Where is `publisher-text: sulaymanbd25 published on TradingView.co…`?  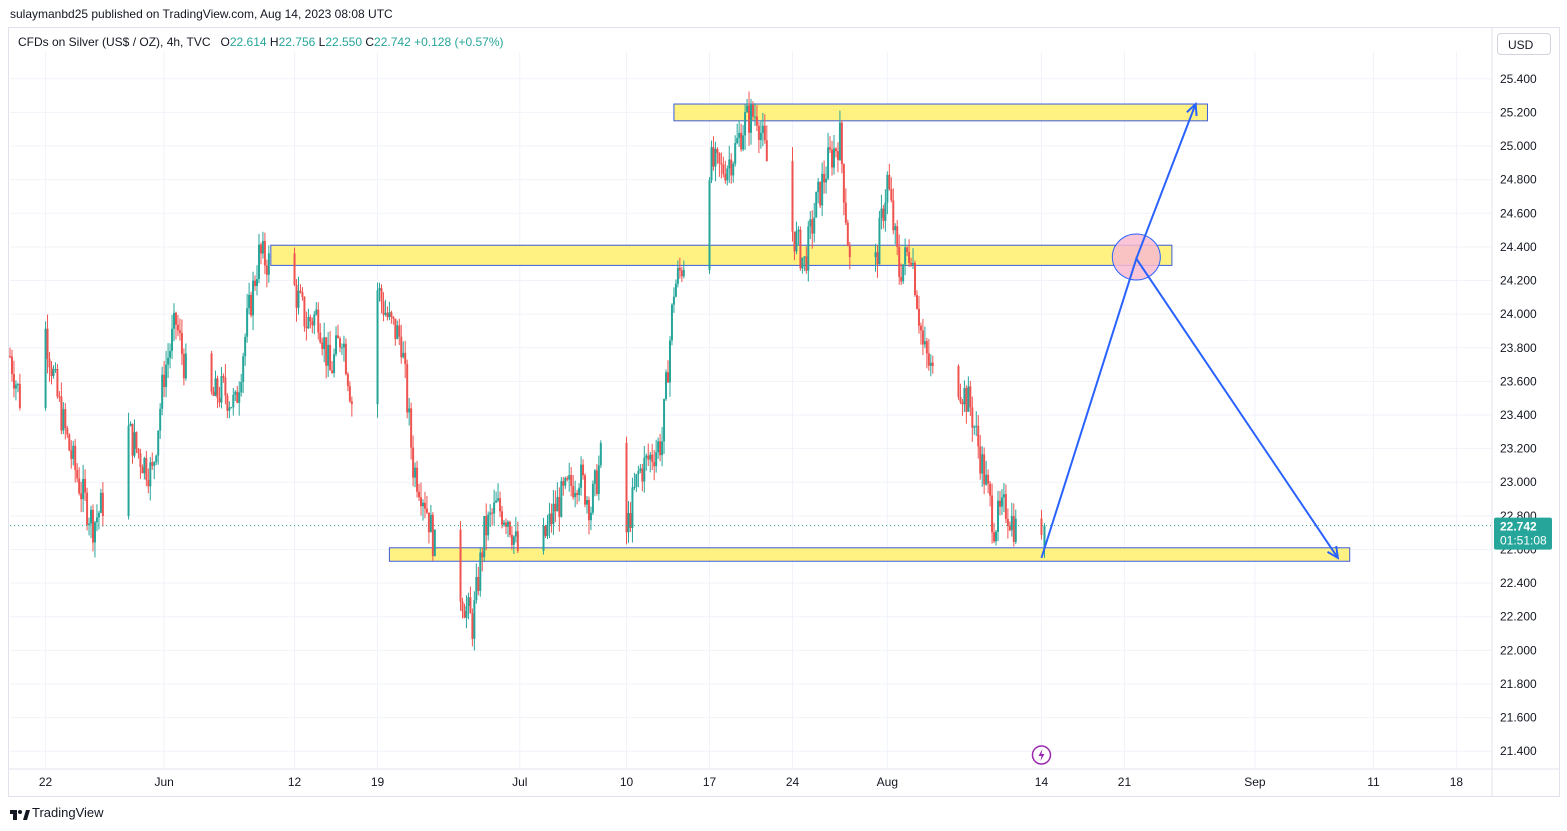
publisher-text: sulaymanbd25 published on TradingView.co… is located at coordinates (201, 14).